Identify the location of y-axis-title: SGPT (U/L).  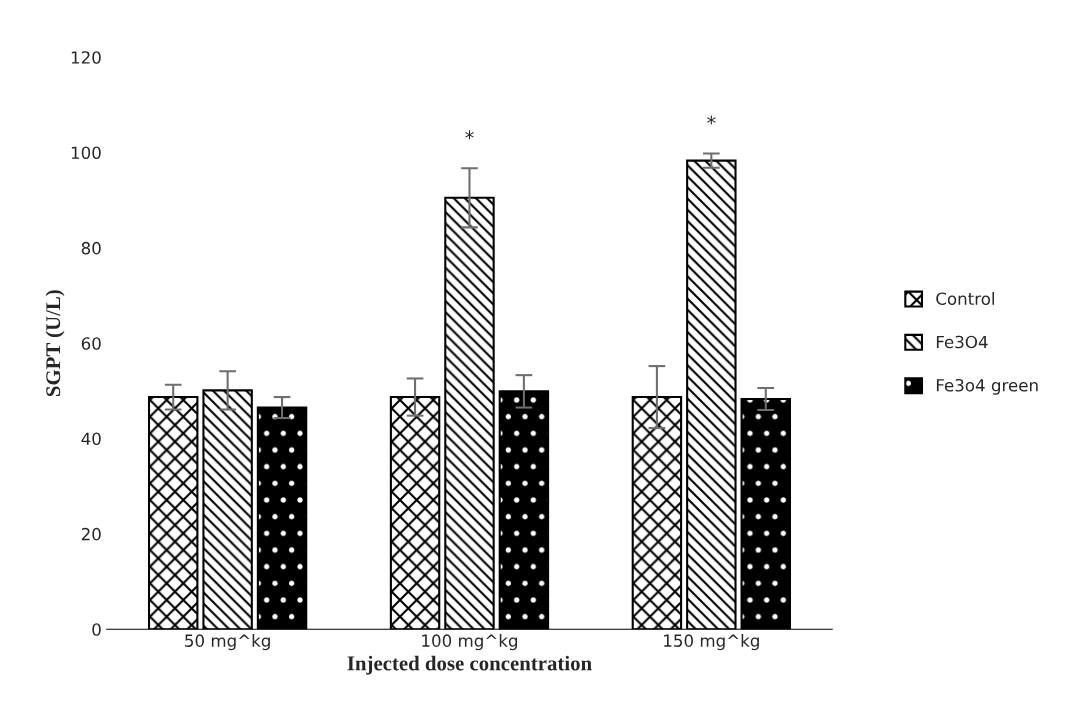
(55, 343).